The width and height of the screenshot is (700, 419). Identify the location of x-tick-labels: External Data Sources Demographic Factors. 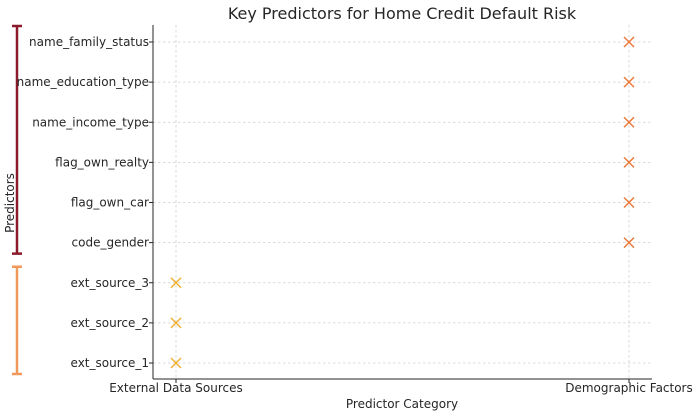
(401, 387).